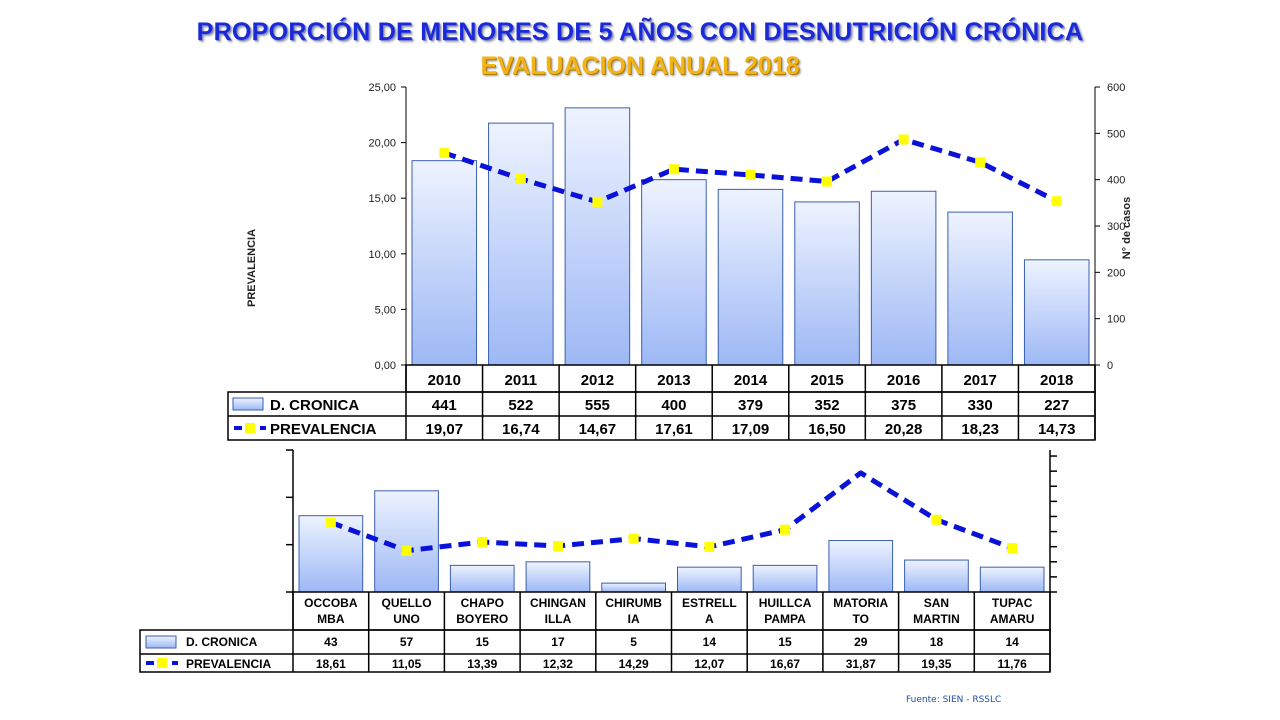  Describe the element at coordinates (633, 642) in the screenshot. I see `data-label-dcronica: 5` at that location.